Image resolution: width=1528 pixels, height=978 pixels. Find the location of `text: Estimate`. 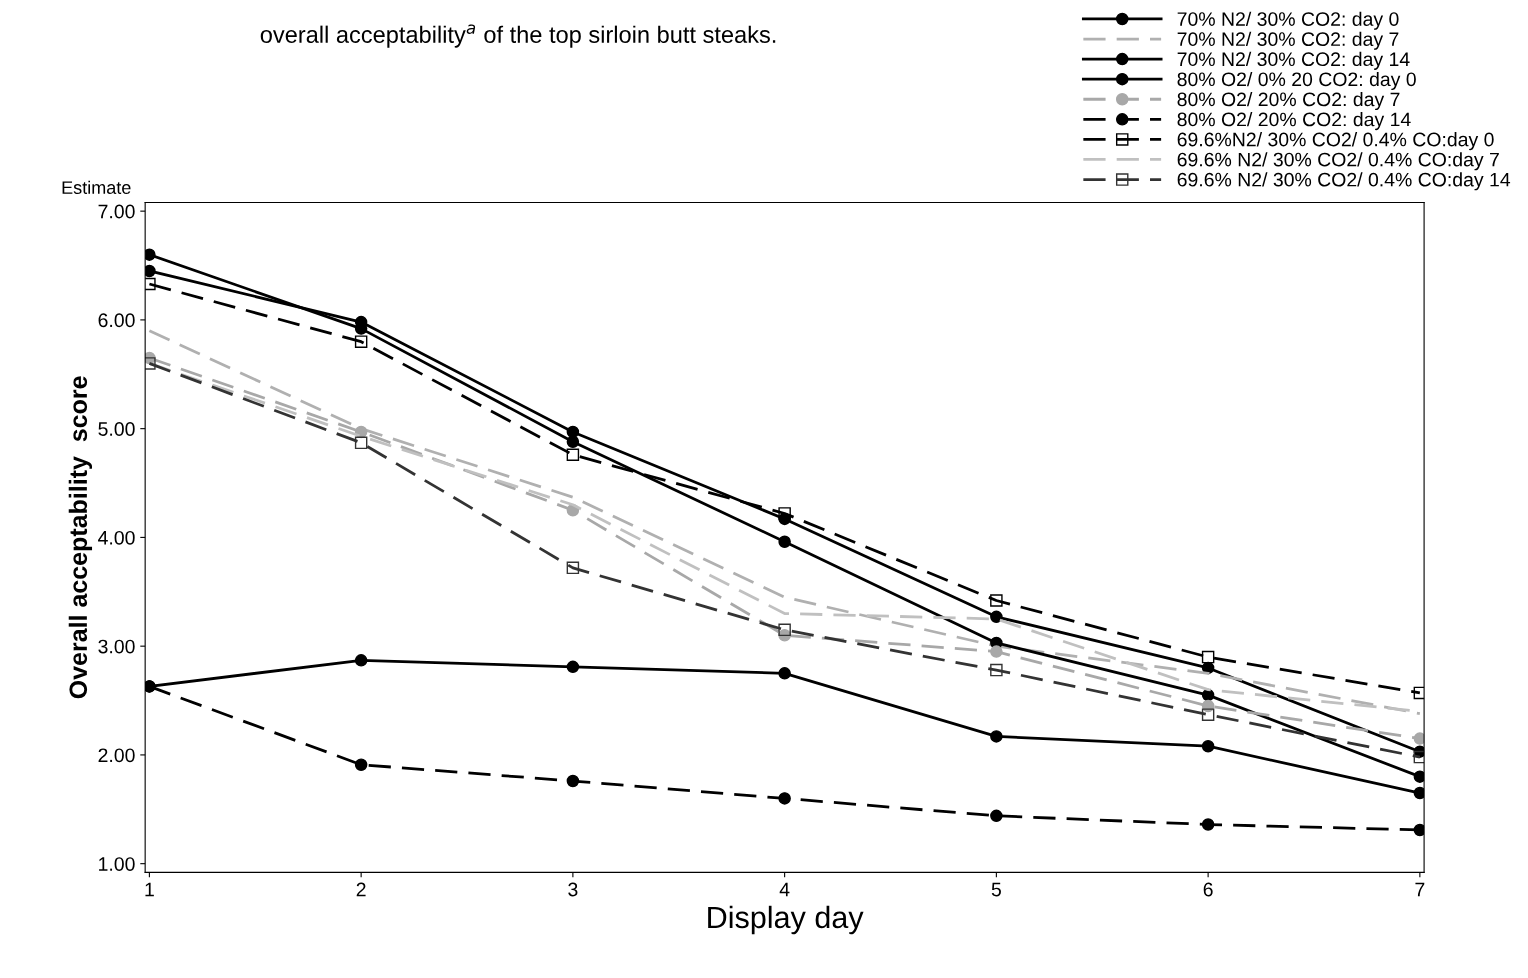

text: Estimate is located at coordinates (96, 187).